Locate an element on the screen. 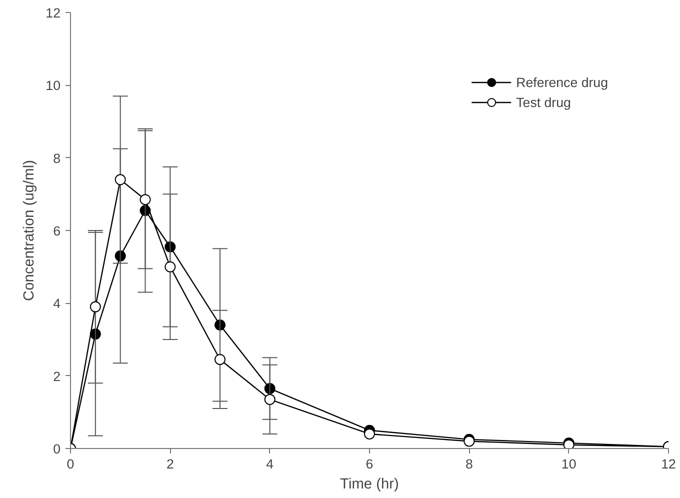  legend-label: Test drug is located at coordinates (543, 102).